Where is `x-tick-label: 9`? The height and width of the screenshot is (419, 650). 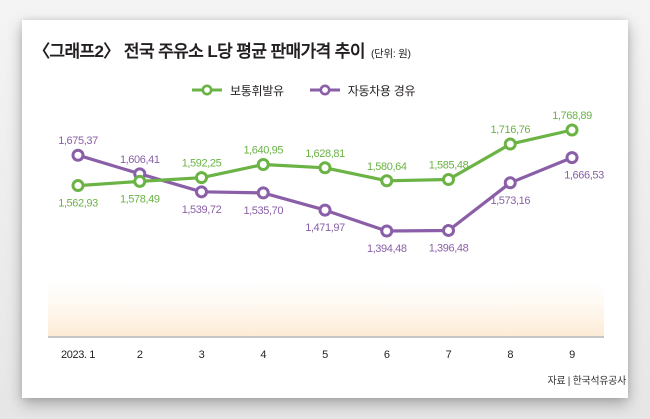
x-tick-label: 9 is located at coordinates (572, 355).